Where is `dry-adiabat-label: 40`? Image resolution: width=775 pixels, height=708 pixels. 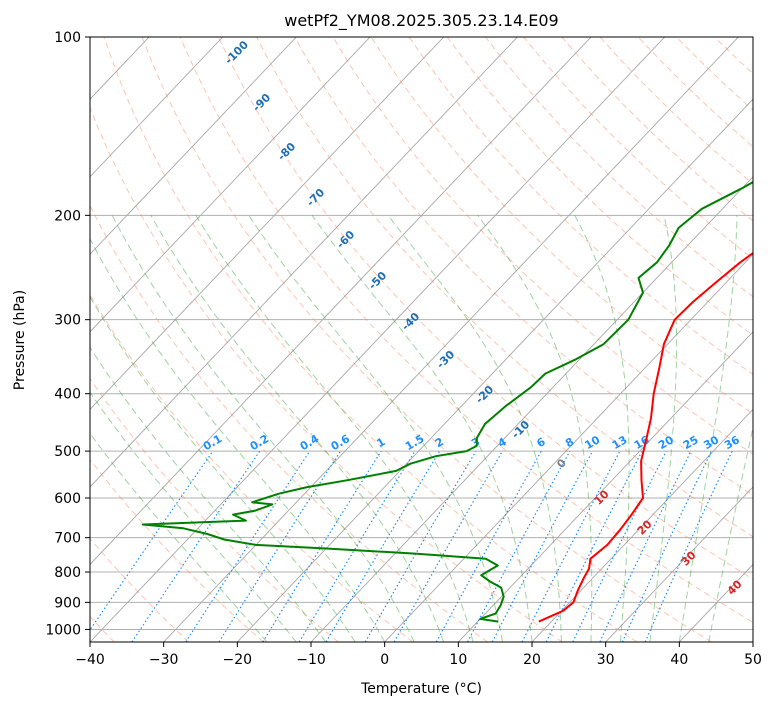 dry-adiabat-label: 40 is located at coordinates (735, 587).